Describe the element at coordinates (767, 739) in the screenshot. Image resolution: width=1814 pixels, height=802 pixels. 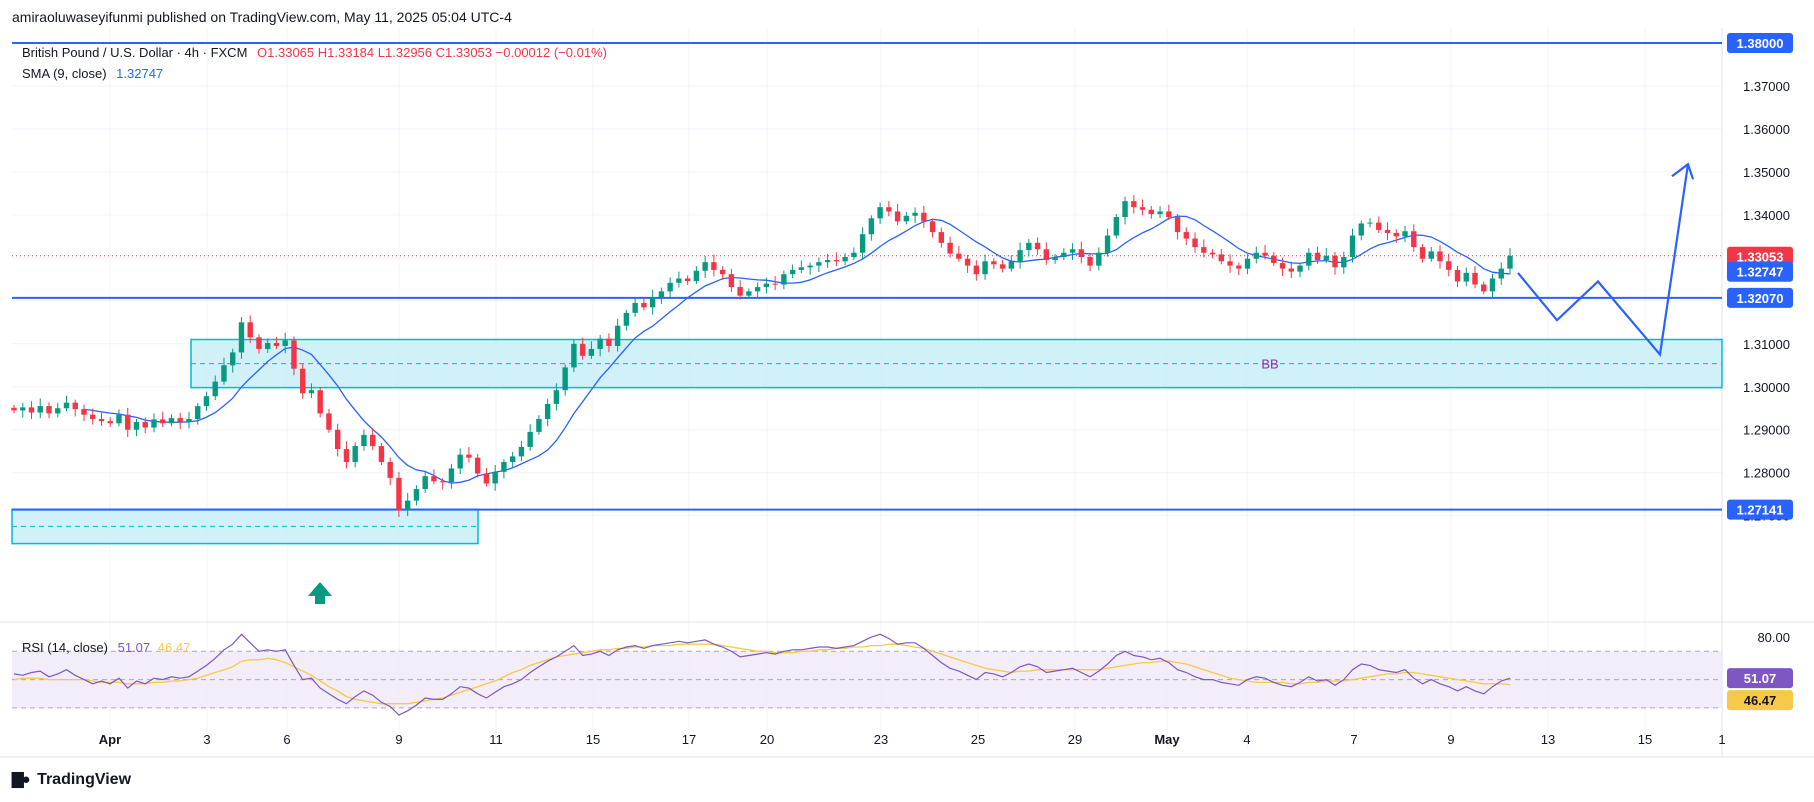
I see `time-tick-label: 20` at that location.